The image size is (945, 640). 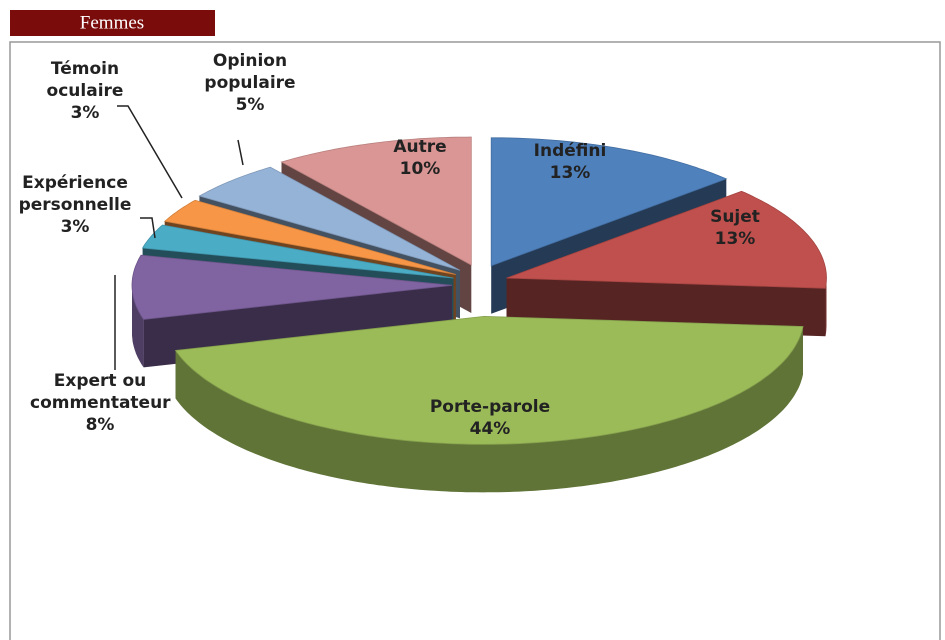 I want to click on value-label: 10%, so click(x=420, y=169).